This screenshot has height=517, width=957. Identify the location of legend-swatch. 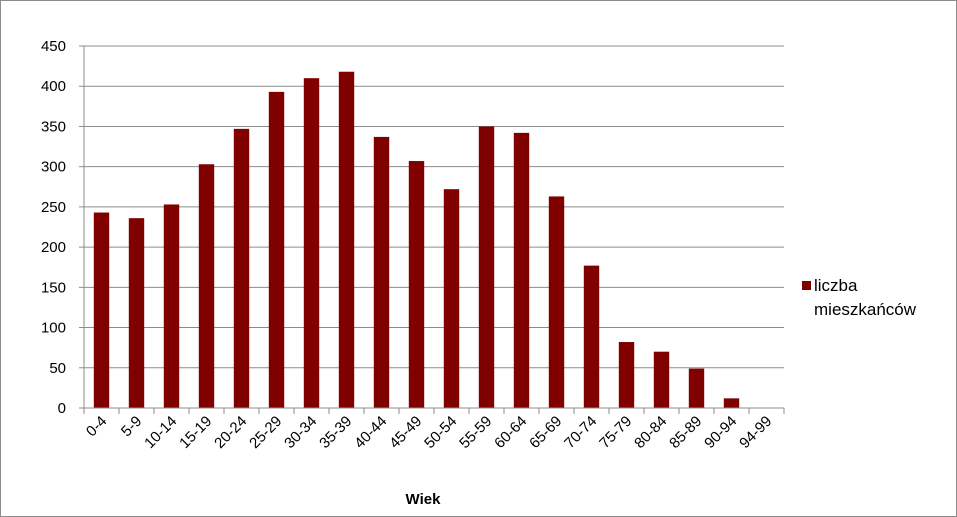
(806, 285).